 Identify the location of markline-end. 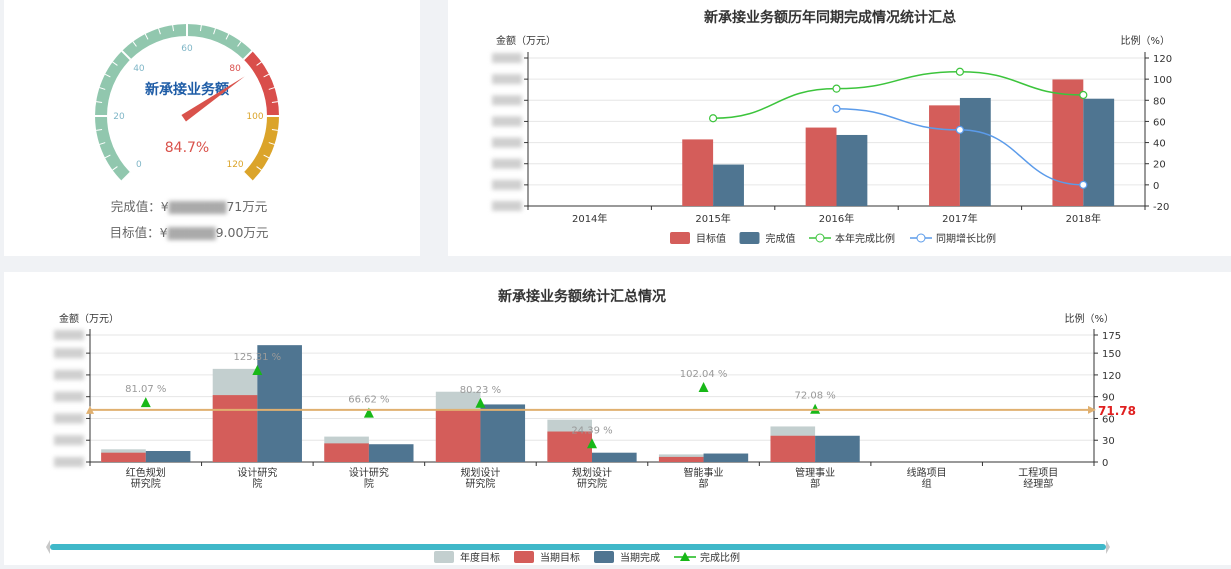
(1092, 409).